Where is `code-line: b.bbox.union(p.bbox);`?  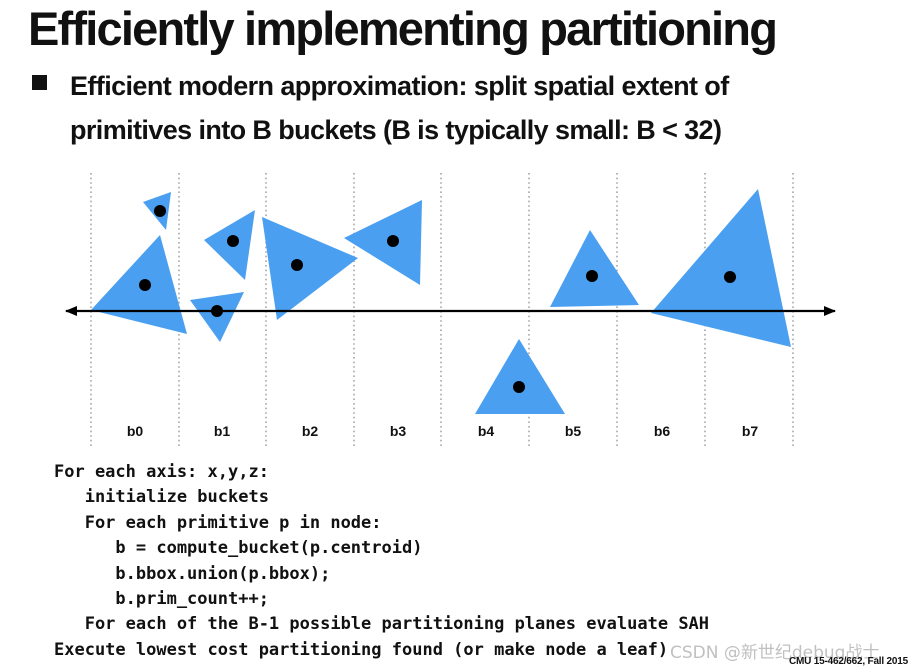 code-line: b.bbox.union(p.bbox); is located at coordinates (192, 573).